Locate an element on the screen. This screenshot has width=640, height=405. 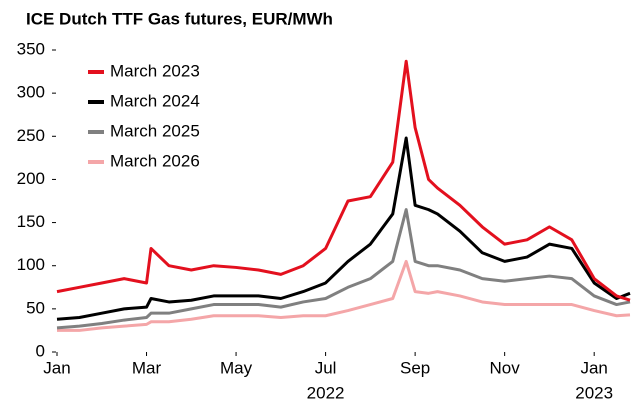
legend-label: March 2024 is located at coordinates (155, 100).